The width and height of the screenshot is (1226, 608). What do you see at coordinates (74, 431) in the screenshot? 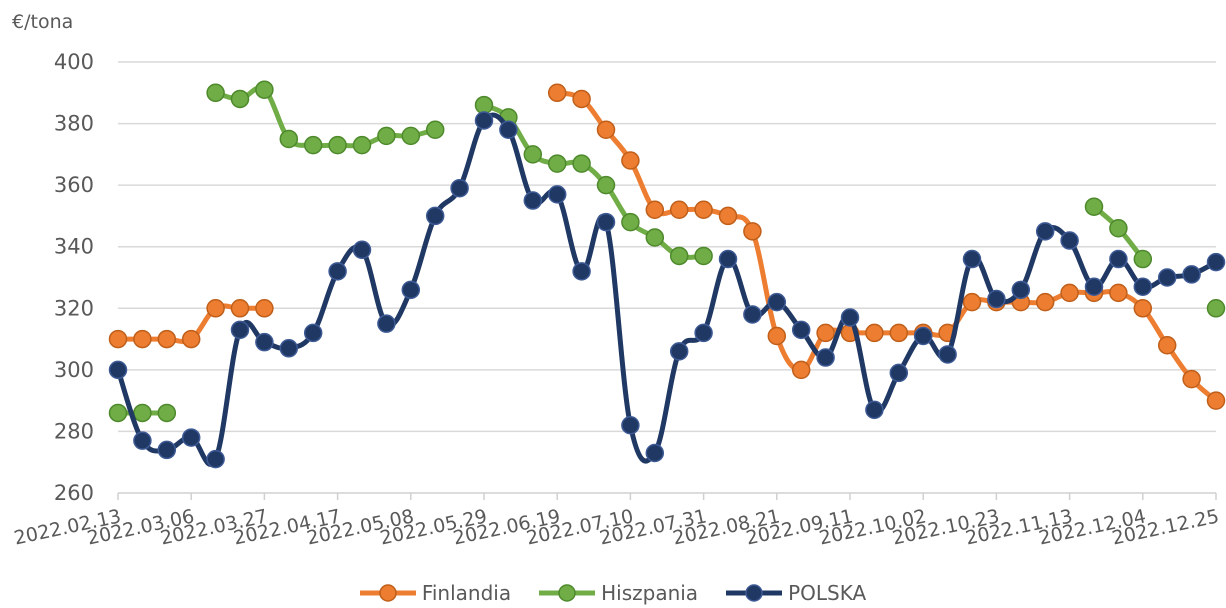
I see `y-tick-label: 280` at bounding box center [74, 431].